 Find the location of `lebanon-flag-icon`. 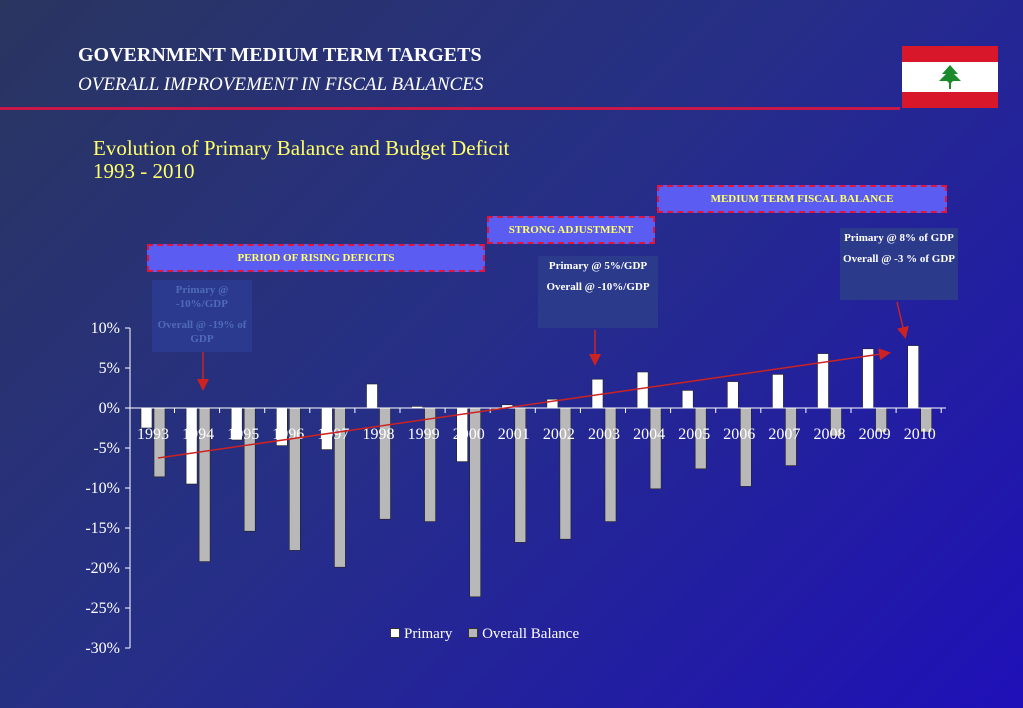

lebanon-flag-icon is located at coordinates (950, 77).